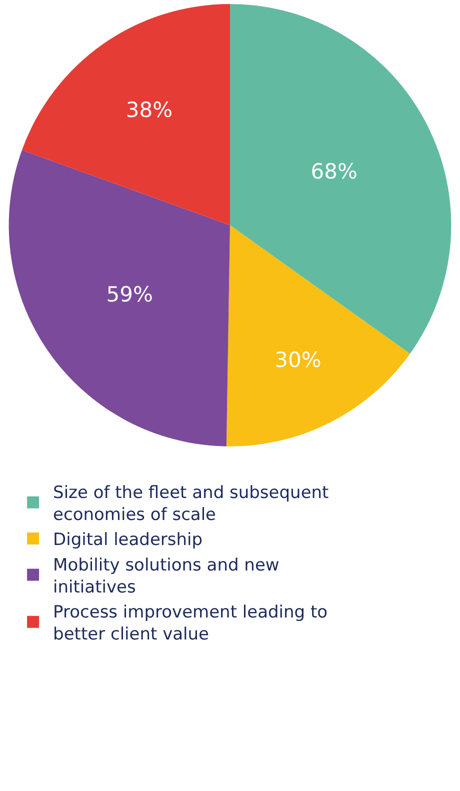 The width and height of the screenshot is (460, 791). Describe the element at coordinates (190, 623) in the screenshot. I see `legend-label: Process improvement leading to better client value` at that location.